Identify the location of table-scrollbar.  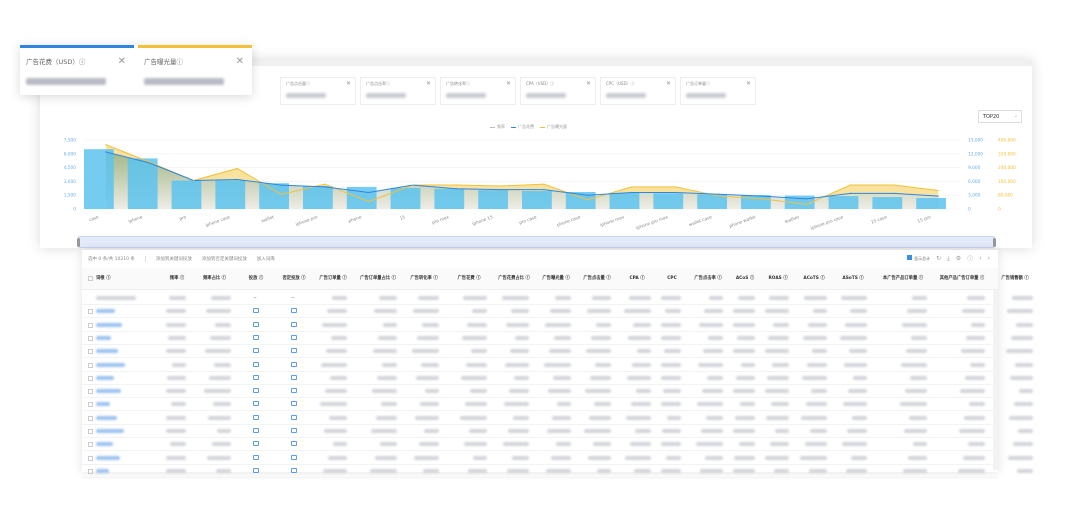
(995, 380).